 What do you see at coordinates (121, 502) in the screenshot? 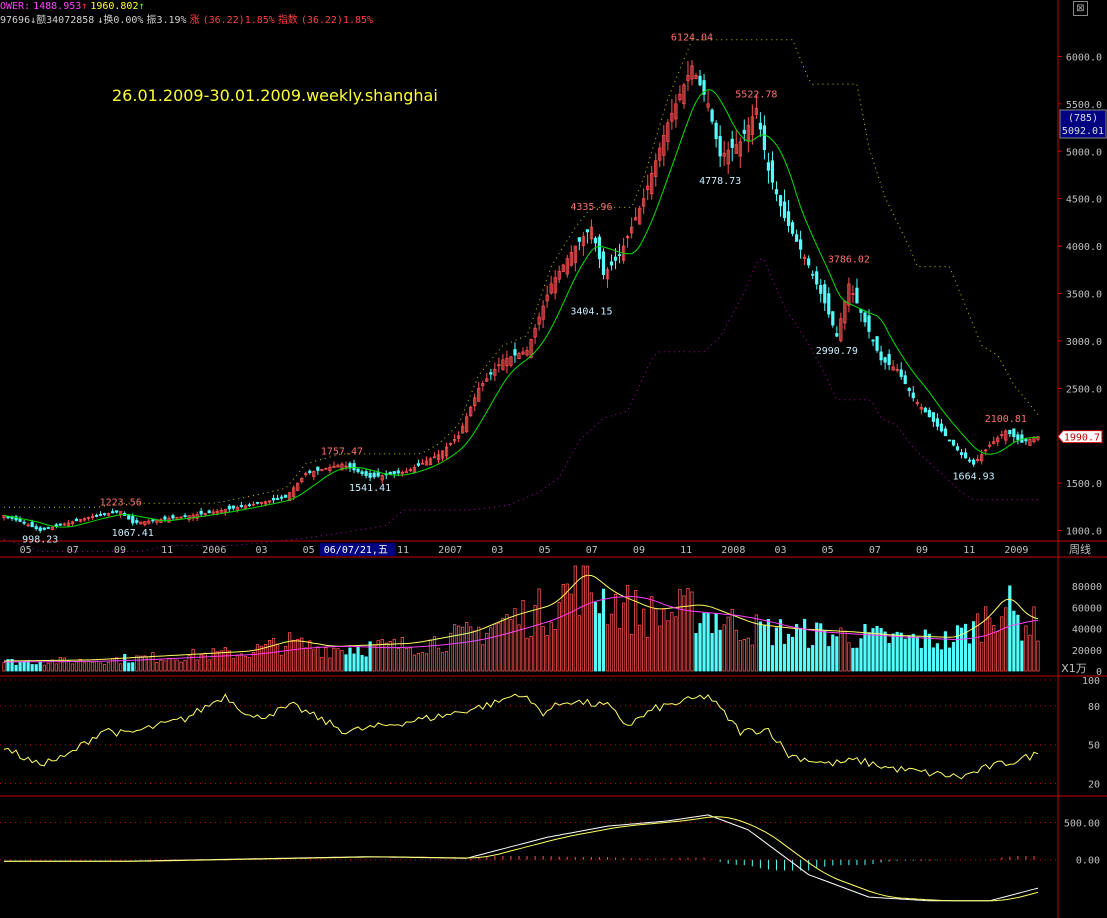
I see `extreme-value-label: 1223.56` at bounding box center [121, 502].